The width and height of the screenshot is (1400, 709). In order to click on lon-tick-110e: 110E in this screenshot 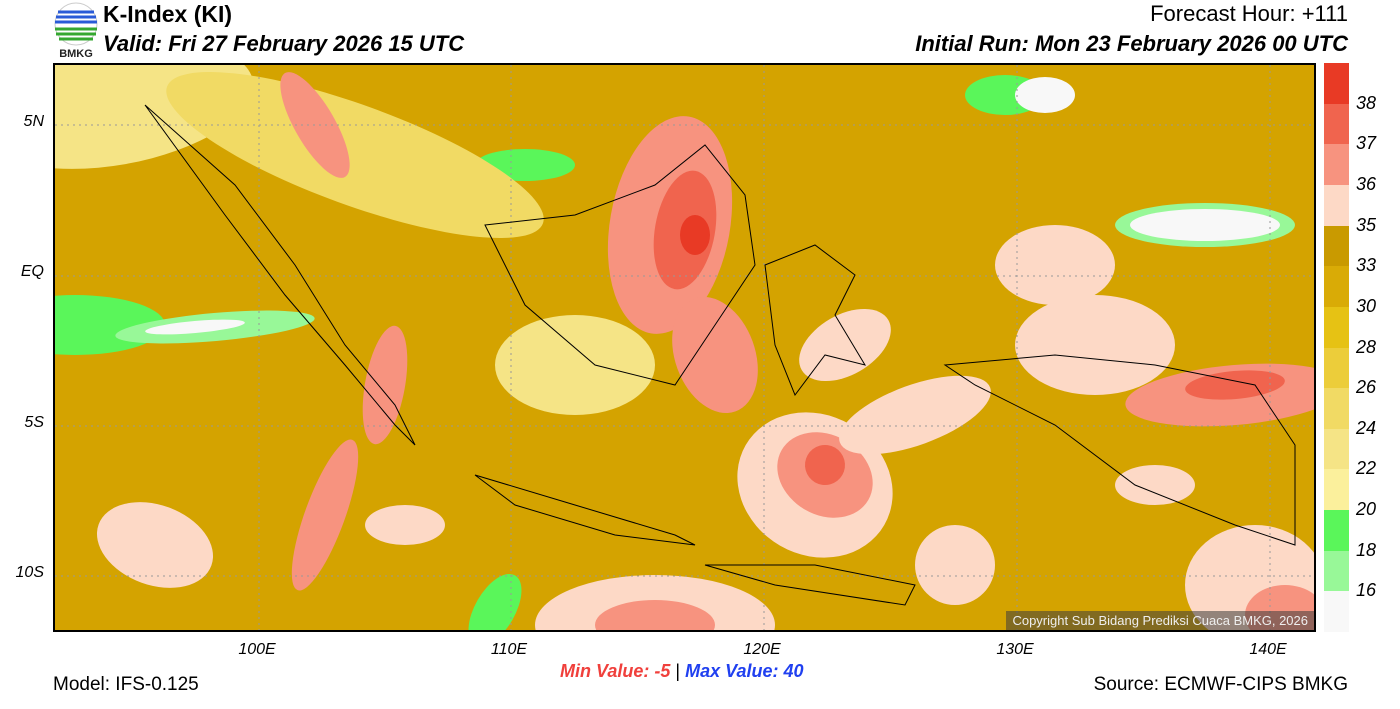, I will do `click(509, 649)`.